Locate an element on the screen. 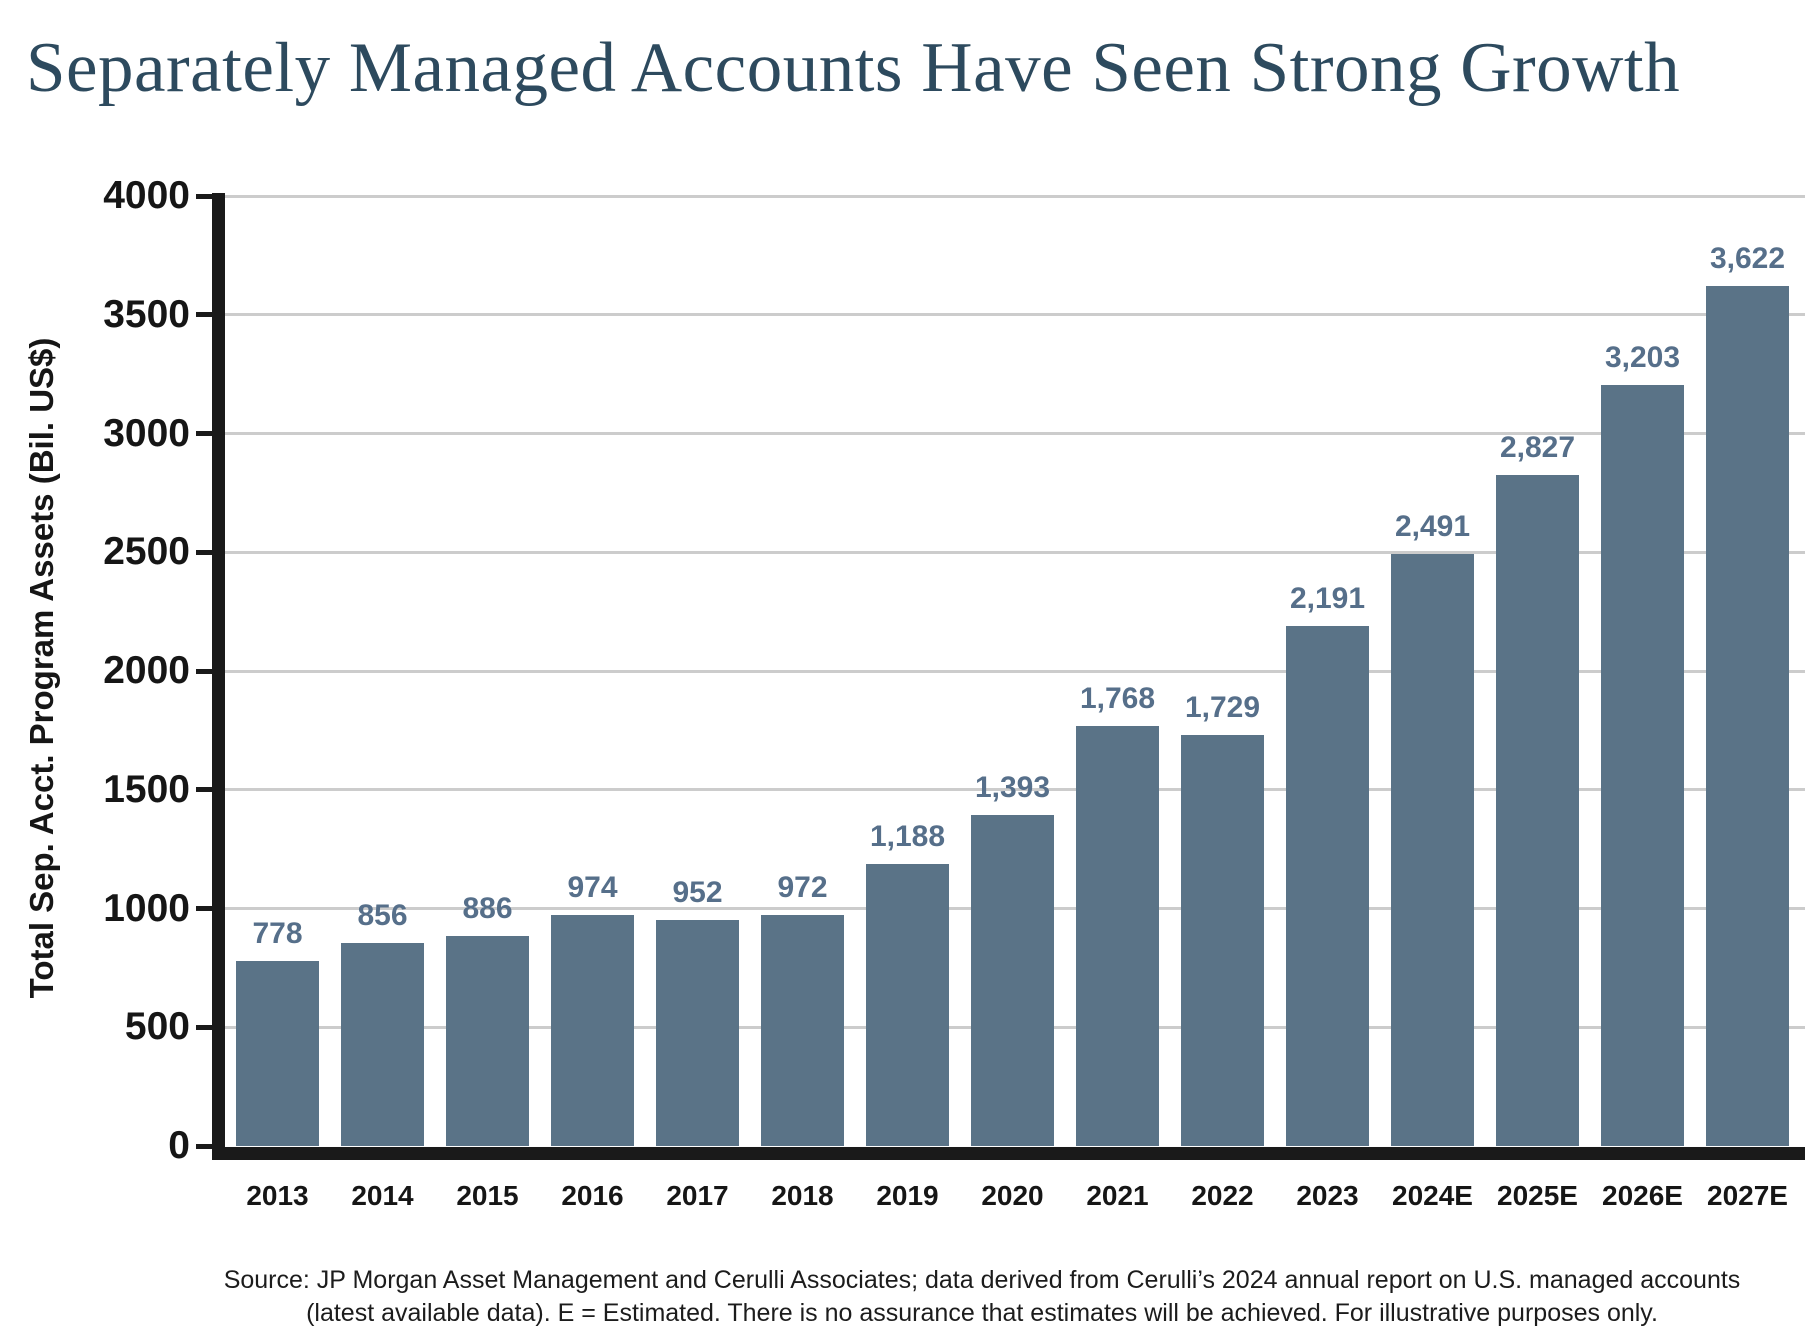  bar-2016 is located at coordinates (592, 1030).